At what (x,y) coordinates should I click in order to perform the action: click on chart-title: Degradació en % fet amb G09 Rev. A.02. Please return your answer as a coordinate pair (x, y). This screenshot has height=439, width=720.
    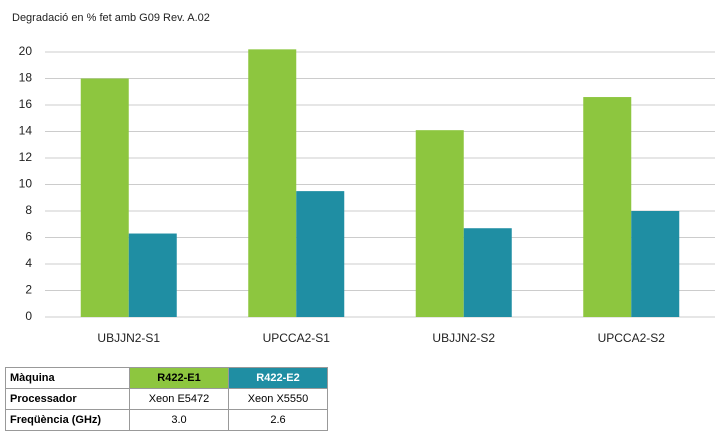
    Looking at the image, I should click on (111, 18).